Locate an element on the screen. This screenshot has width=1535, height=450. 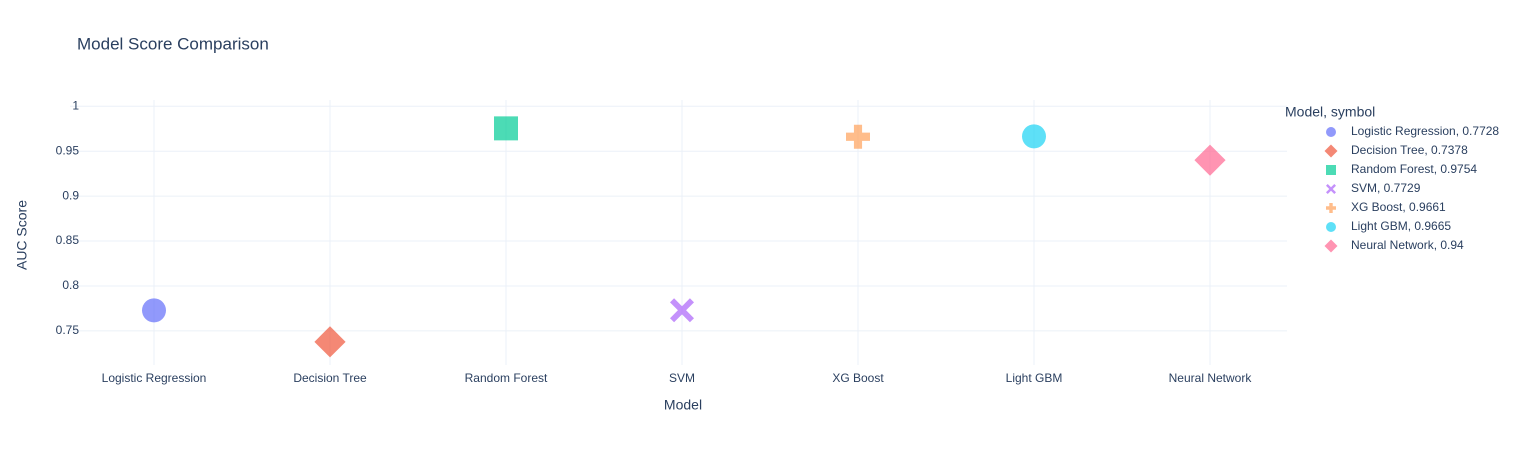
legend-title: Model, symbol is located at coordinates (1330, 112).